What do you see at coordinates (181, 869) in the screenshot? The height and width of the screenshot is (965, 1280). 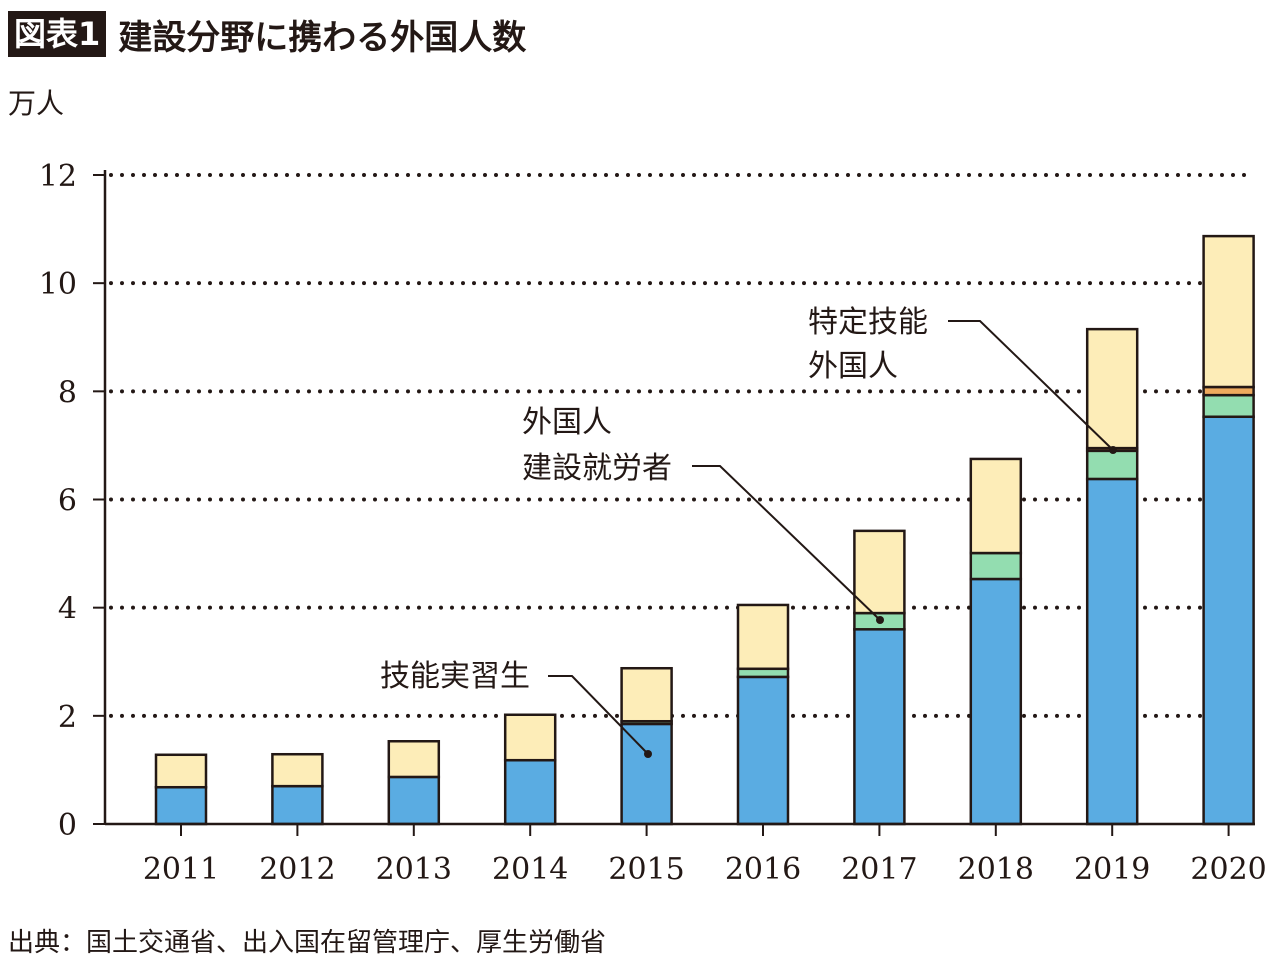 I see `x-tick-label: 2011` at bounding box center [181, 869].